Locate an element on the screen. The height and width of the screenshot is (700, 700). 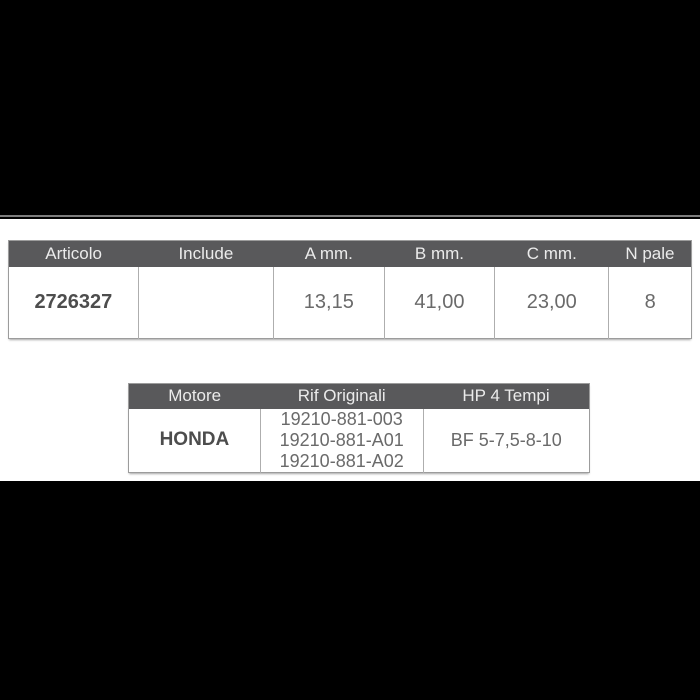
header-include: Include is located at coordinates (206, 253).